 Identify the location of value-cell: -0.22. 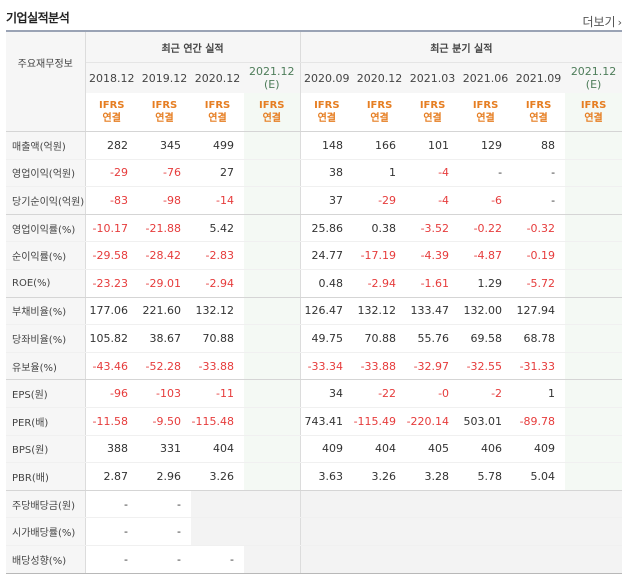
(486, 228).